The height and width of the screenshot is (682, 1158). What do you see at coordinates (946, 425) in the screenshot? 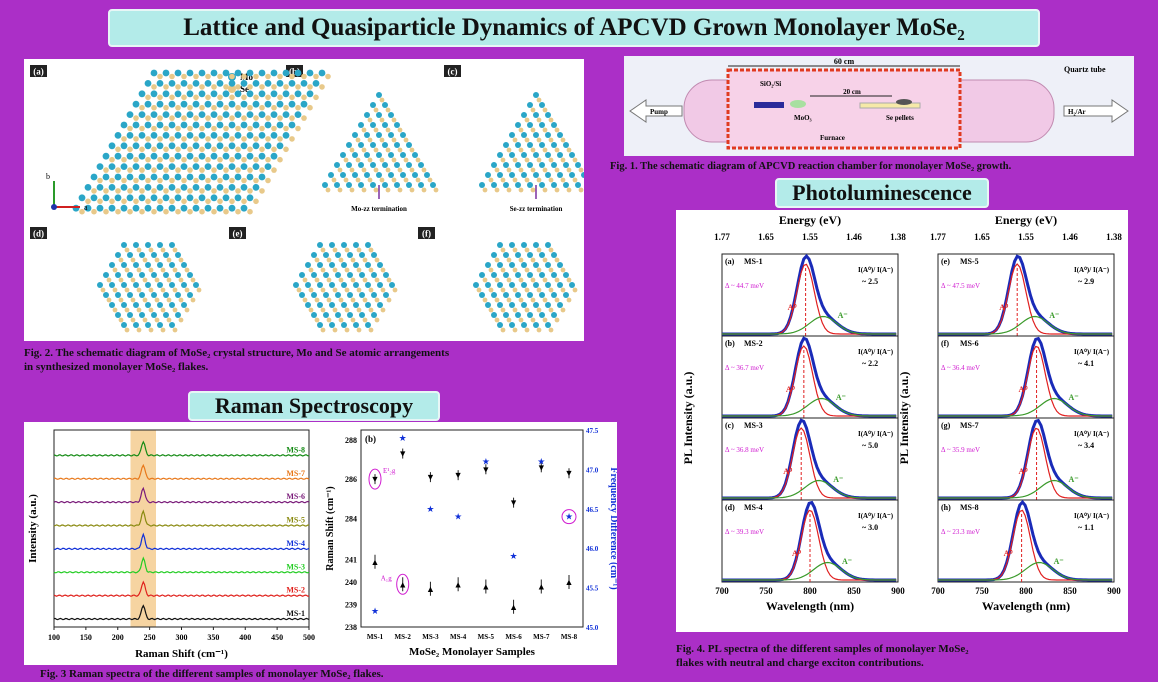
I see `pl-panel-tag: (g)` at bounding box center [946, 425].